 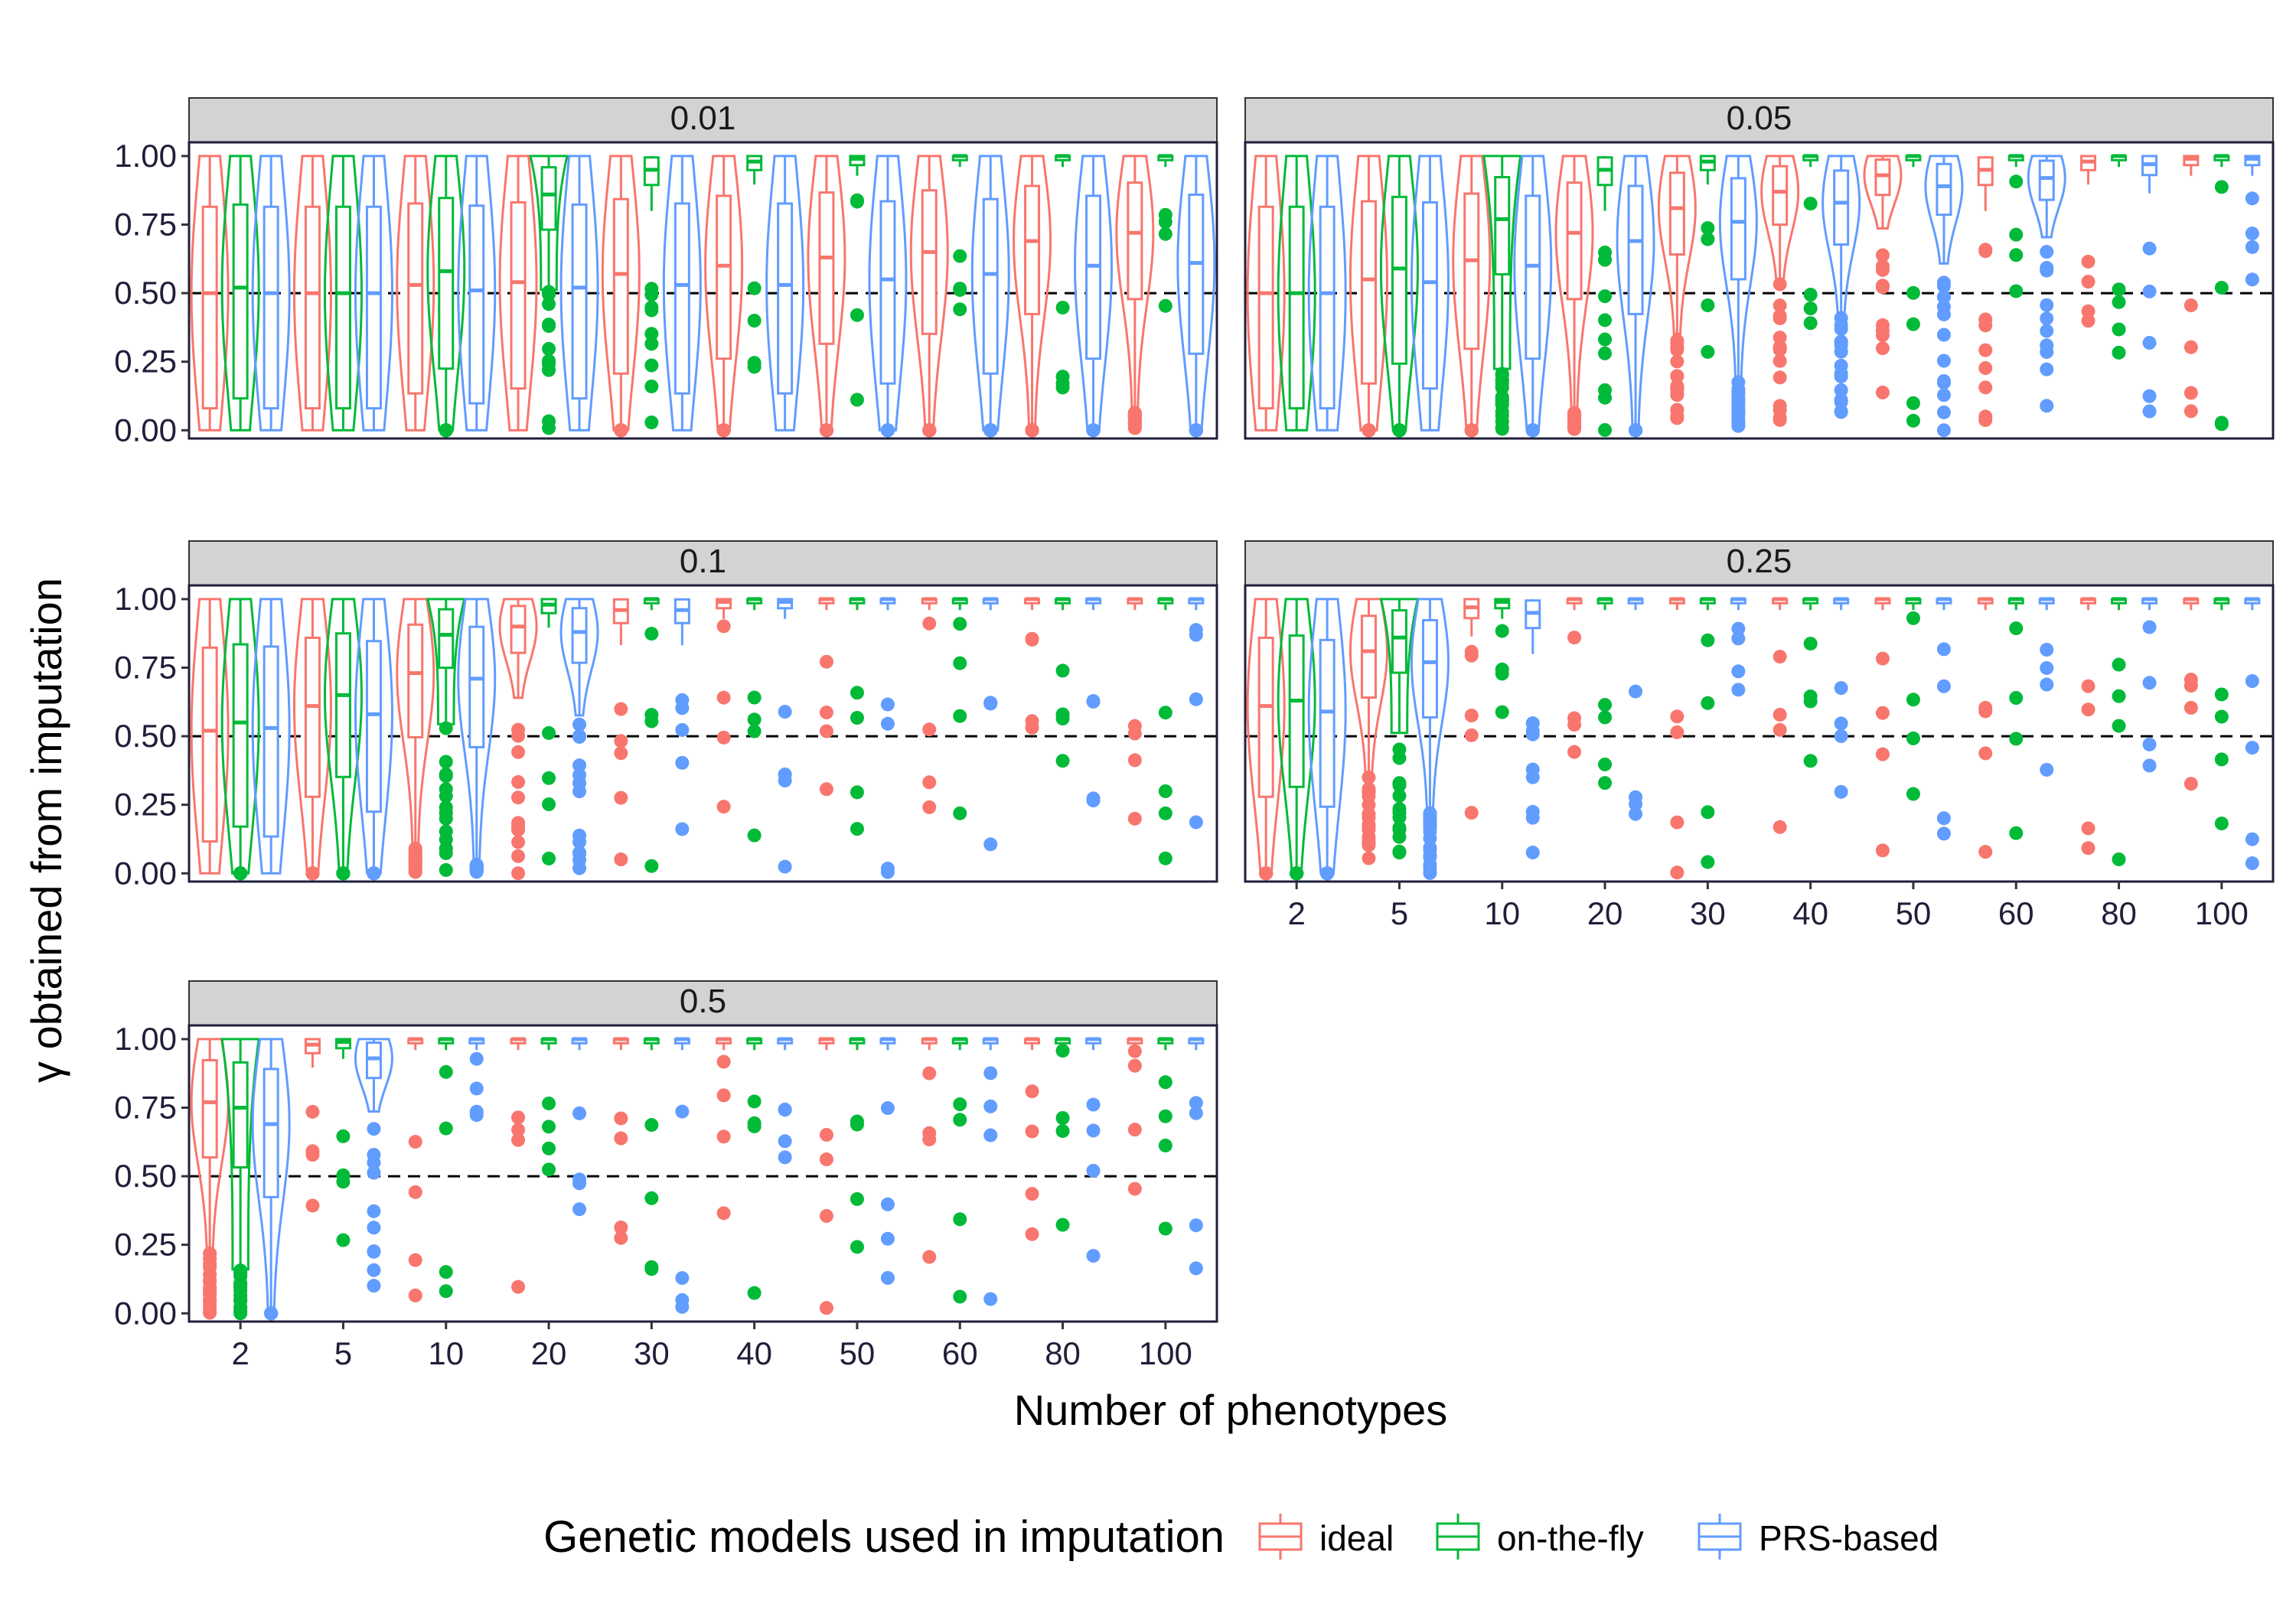 I want to click on x-tick-label: 100, so click(x=1165, y=1353).